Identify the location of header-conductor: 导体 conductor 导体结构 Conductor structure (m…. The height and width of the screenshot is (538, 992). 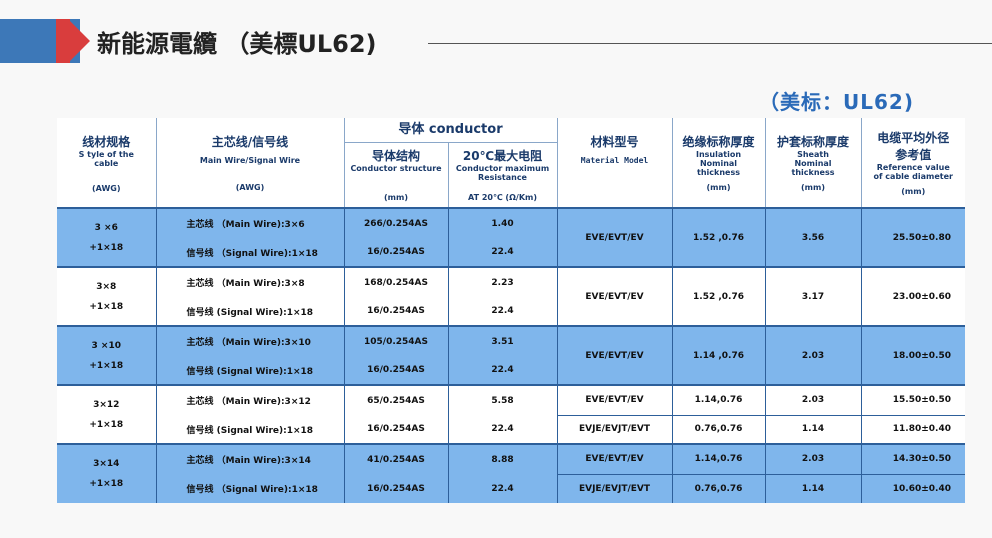
(451, 163).